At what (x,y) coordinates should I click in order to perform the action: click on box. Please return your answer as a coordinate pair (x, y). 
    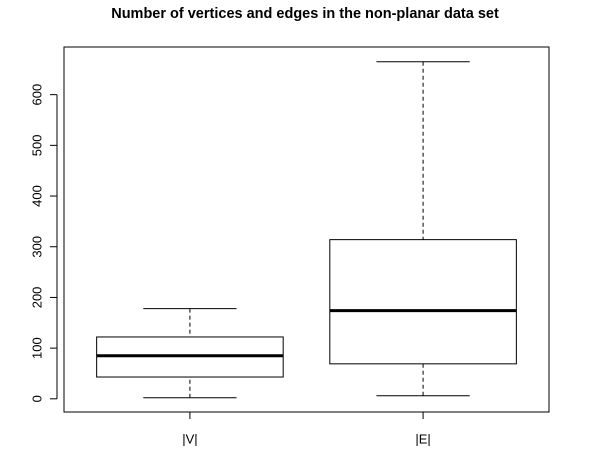
    Looking at the image, I should click on (423, 302).